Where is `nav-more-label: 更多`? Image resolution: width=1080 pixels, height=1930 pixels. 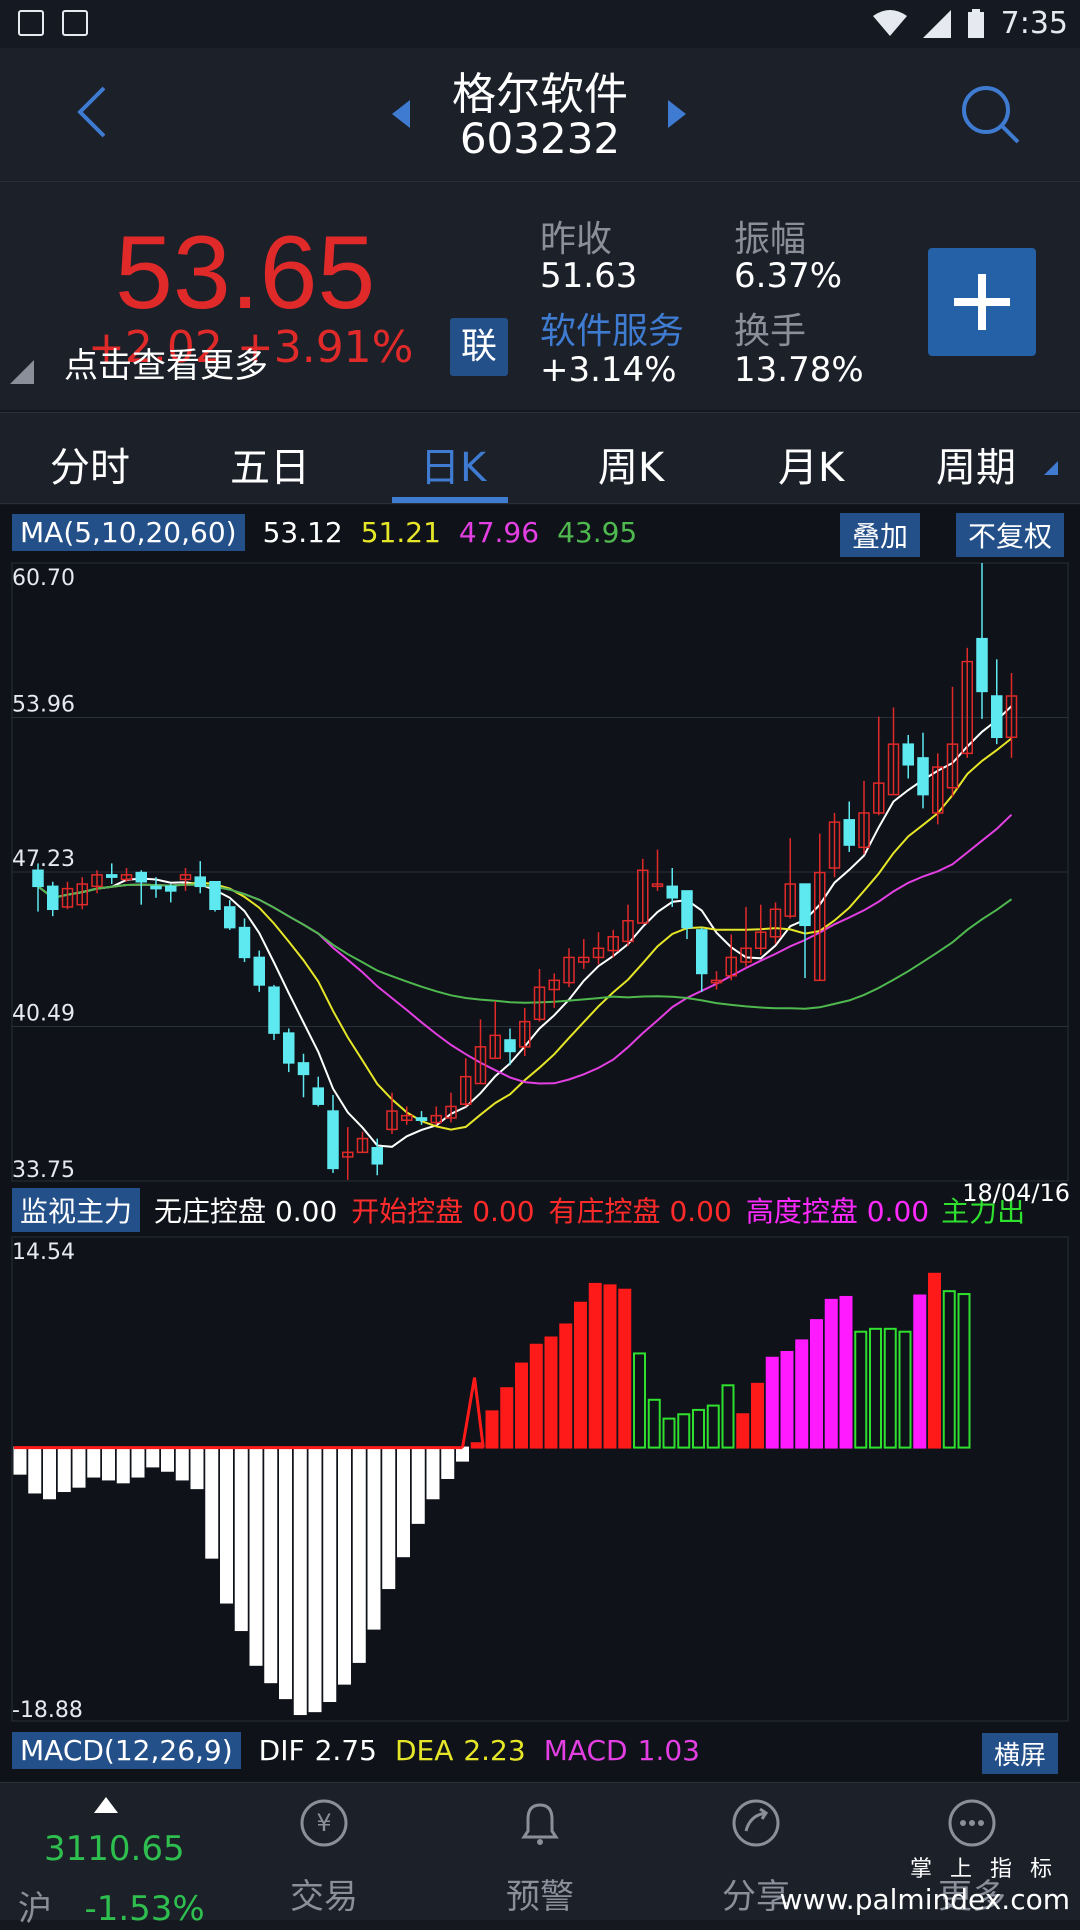
nav-more-label: 更多 is located at coordinates (972, 1897).